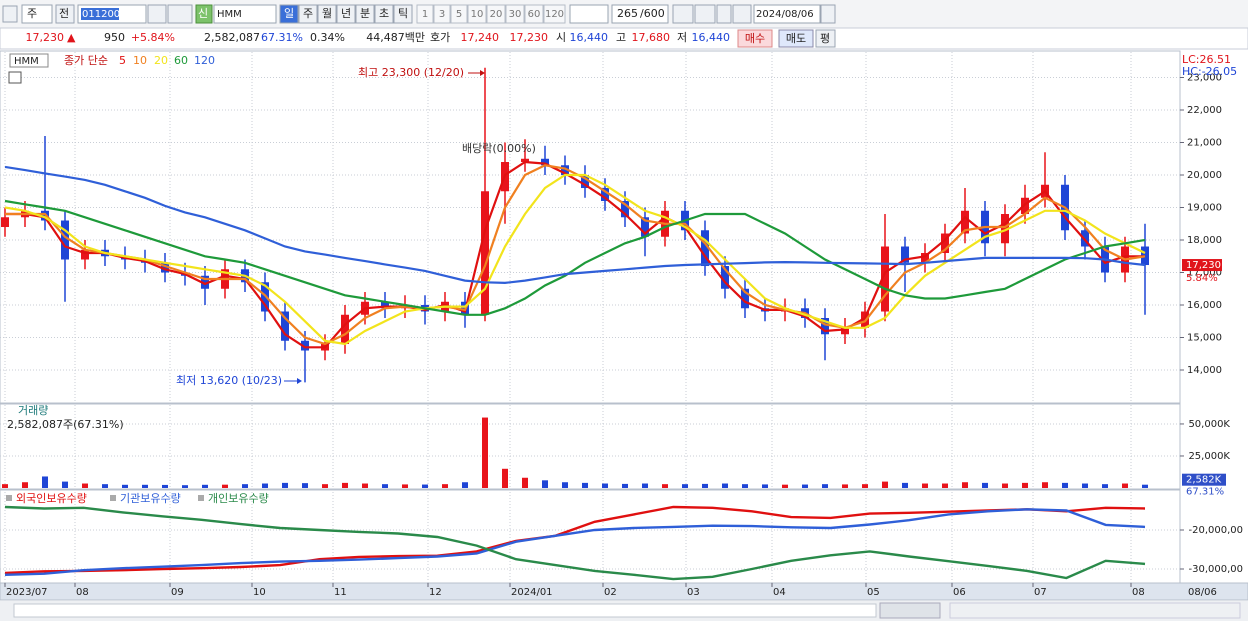  I want to click on settings-btn, so click(742, 14).